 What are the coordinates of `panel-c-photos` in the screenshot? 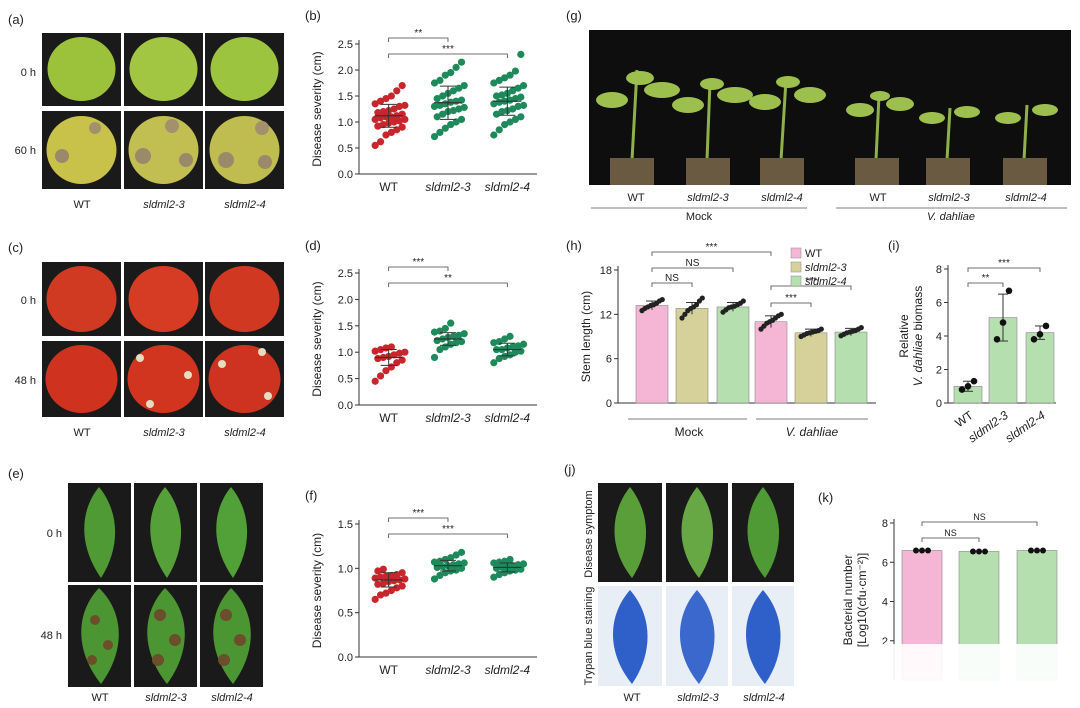 It's located at (163, 339).